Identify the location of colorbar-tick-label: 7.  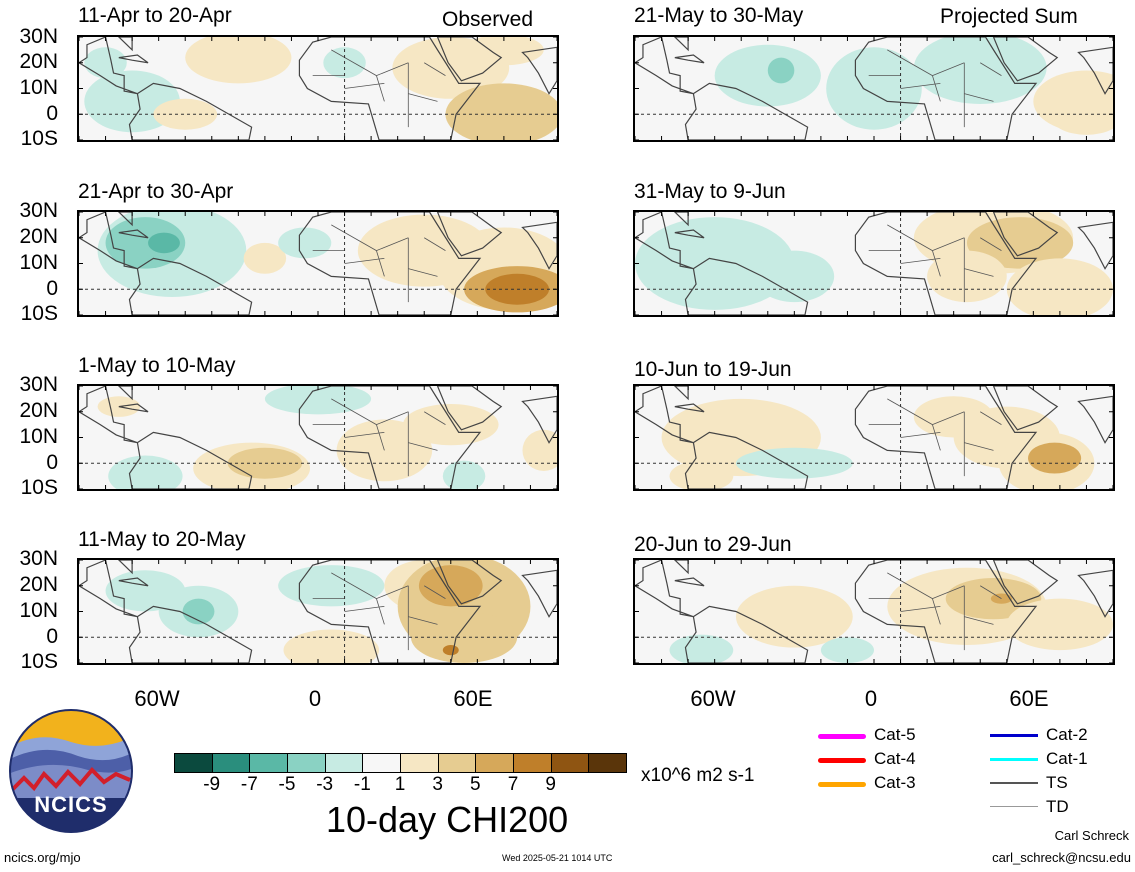
(513, 784).